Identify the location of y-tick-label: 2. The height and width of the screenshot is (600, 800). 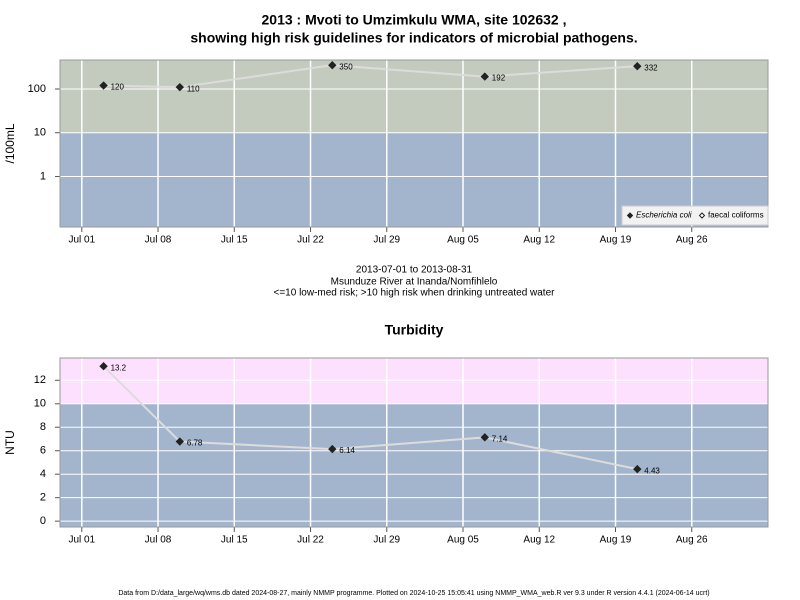
(43, 498).